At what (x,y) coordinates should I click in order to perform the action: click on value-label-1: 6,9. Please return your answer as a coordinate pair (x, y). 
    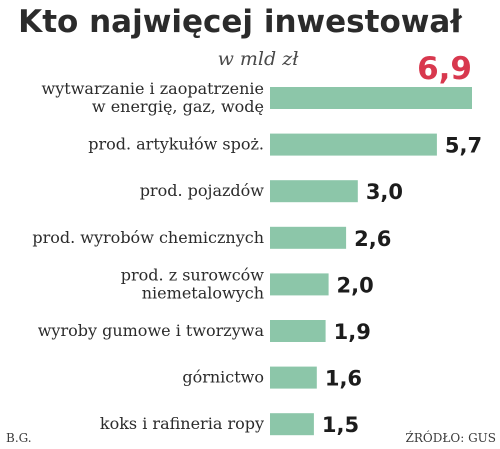
    Looking at the image, I should click on (444, 69).